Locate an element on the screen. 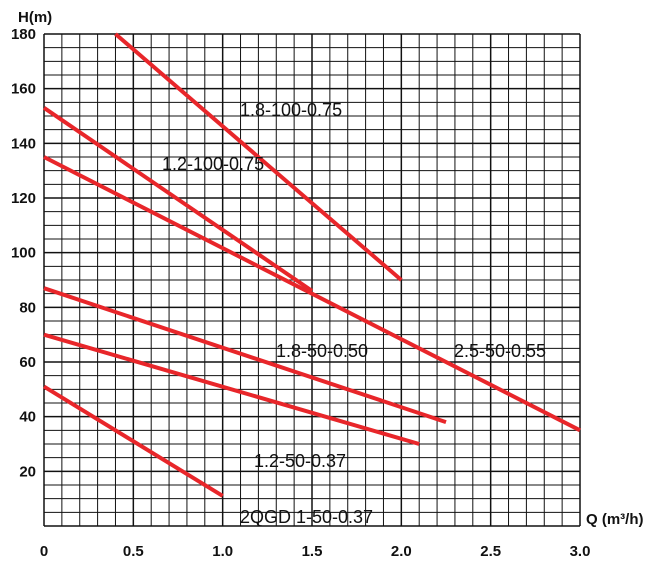 This screenshot has height=564, width=646. x-tick-label: 0.5 is located at coordinates (133, 551).